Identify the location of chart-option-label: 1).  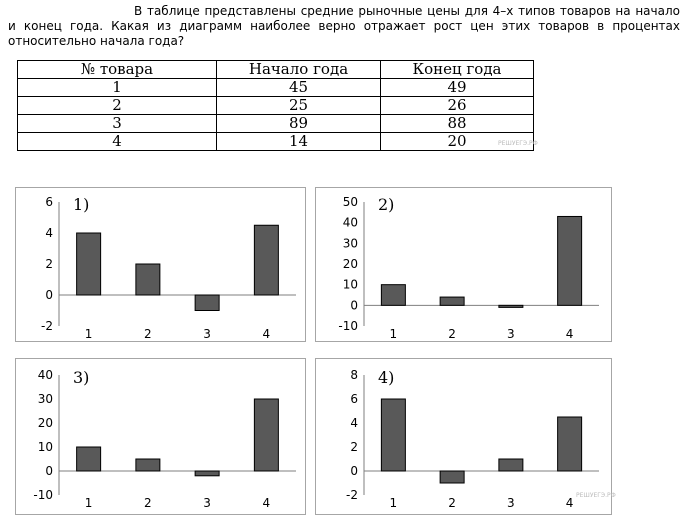
(81, 204).